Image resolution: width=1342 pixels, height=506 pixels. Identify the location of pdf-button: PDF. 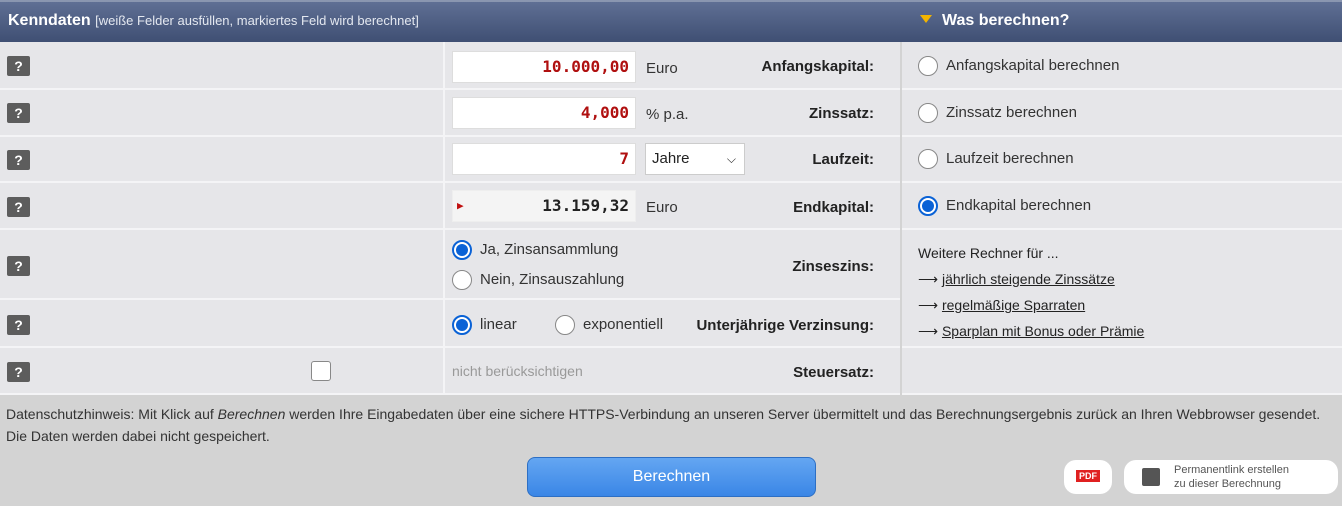
(1088, 477).